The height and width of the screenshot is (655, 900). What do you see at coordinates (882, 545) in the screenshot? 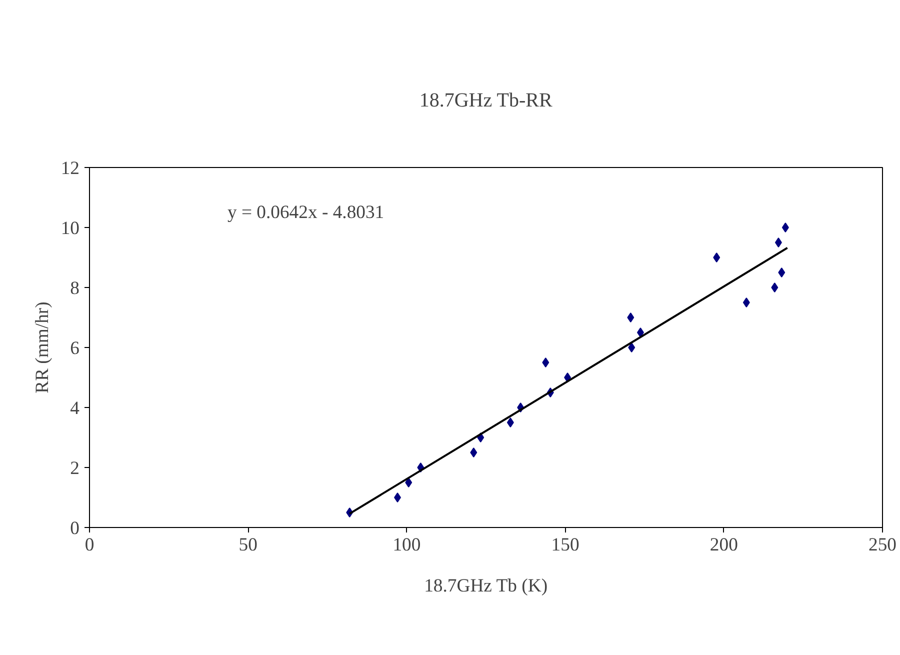
I see `x-tick-label: 250` at bounding box center [882, 545].